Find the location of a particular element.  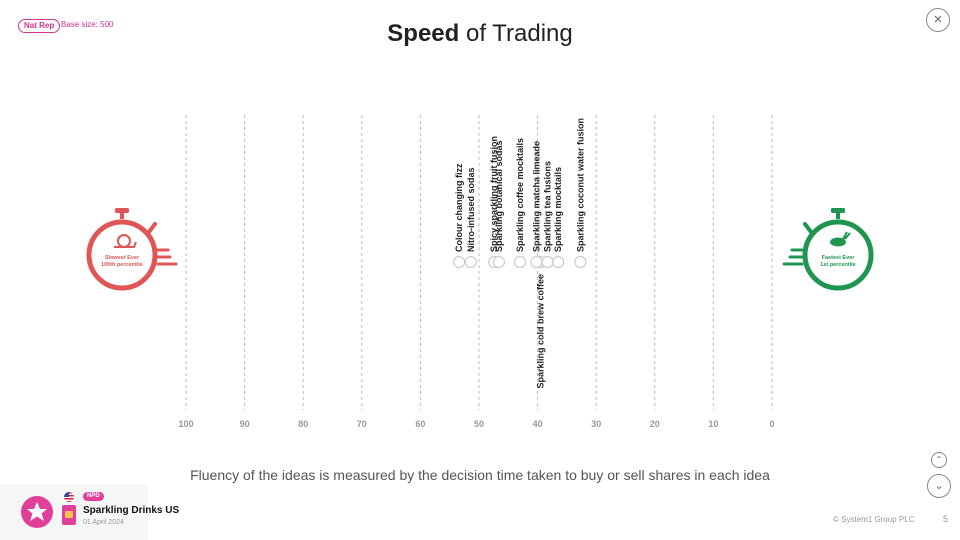

point-label: Sparkling mocktails is located at coordinates (558, 209).